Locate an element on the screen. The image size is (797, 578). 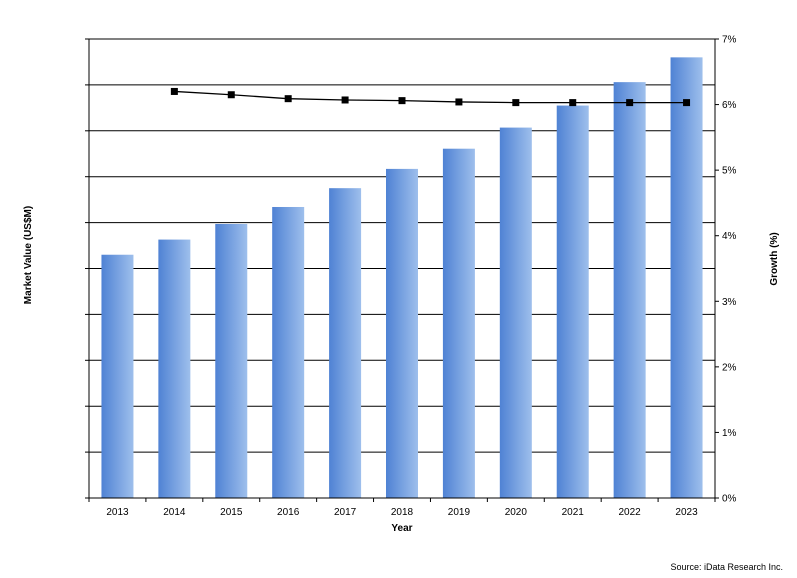
x-tick-label: 2013 is located at coordinates (117, 512).